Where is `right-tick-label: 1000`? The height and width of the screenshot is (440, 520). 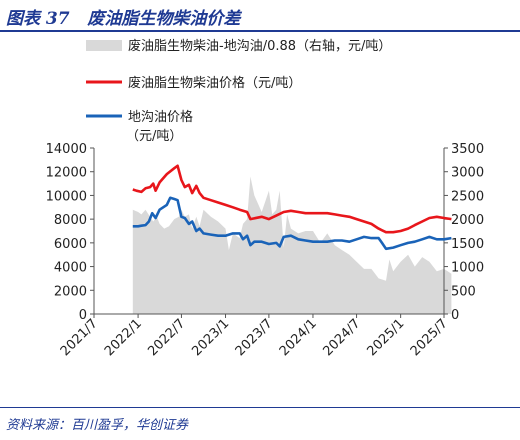
right-tick-label: 1000 is located at coordinates (467, 268).